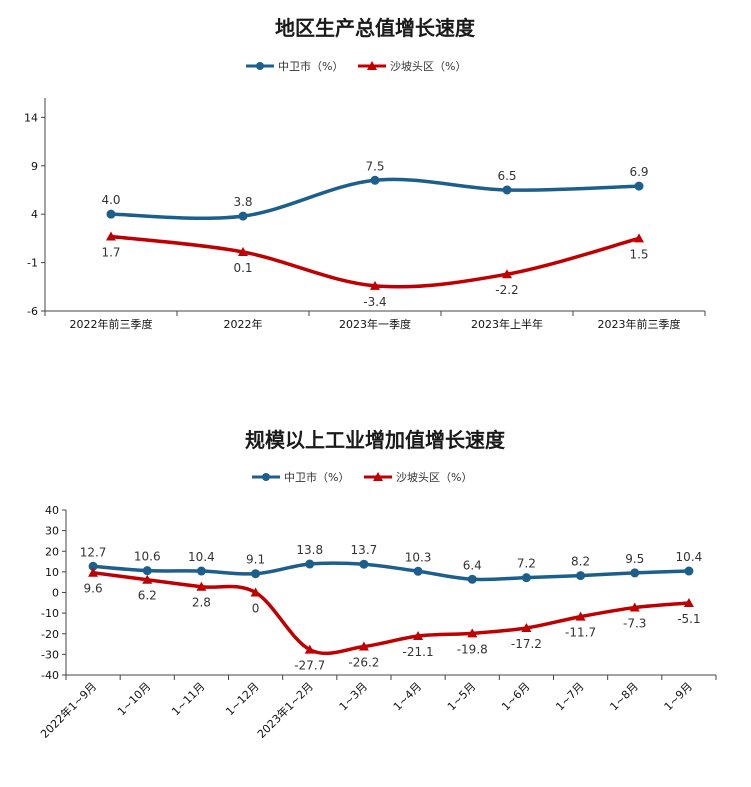 This screenshot has height=787, width=751. What do you see at coordinates (569, 696) in the screenshot?
I see `x-tick-label: 1~7月` at bounding box center [569, 696].